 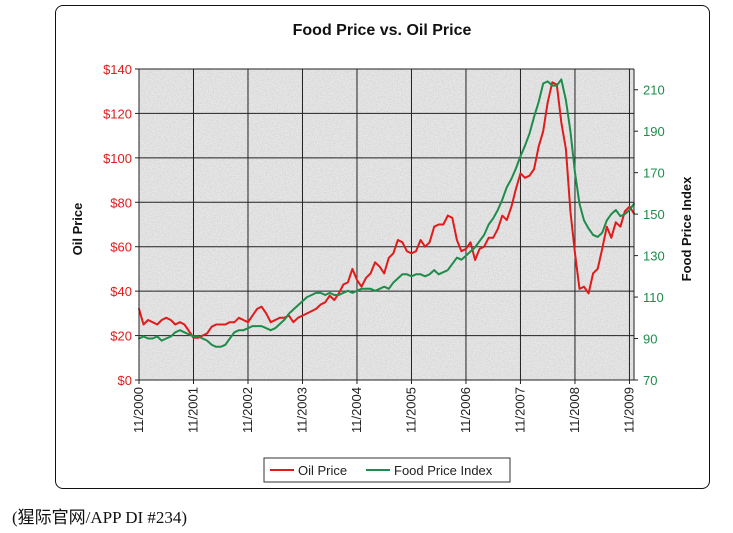 What do you see at coordinates (117, 113) in the screenshot?
I see `y-left-tick-label-6: $120` at bounding box center [117, 113].